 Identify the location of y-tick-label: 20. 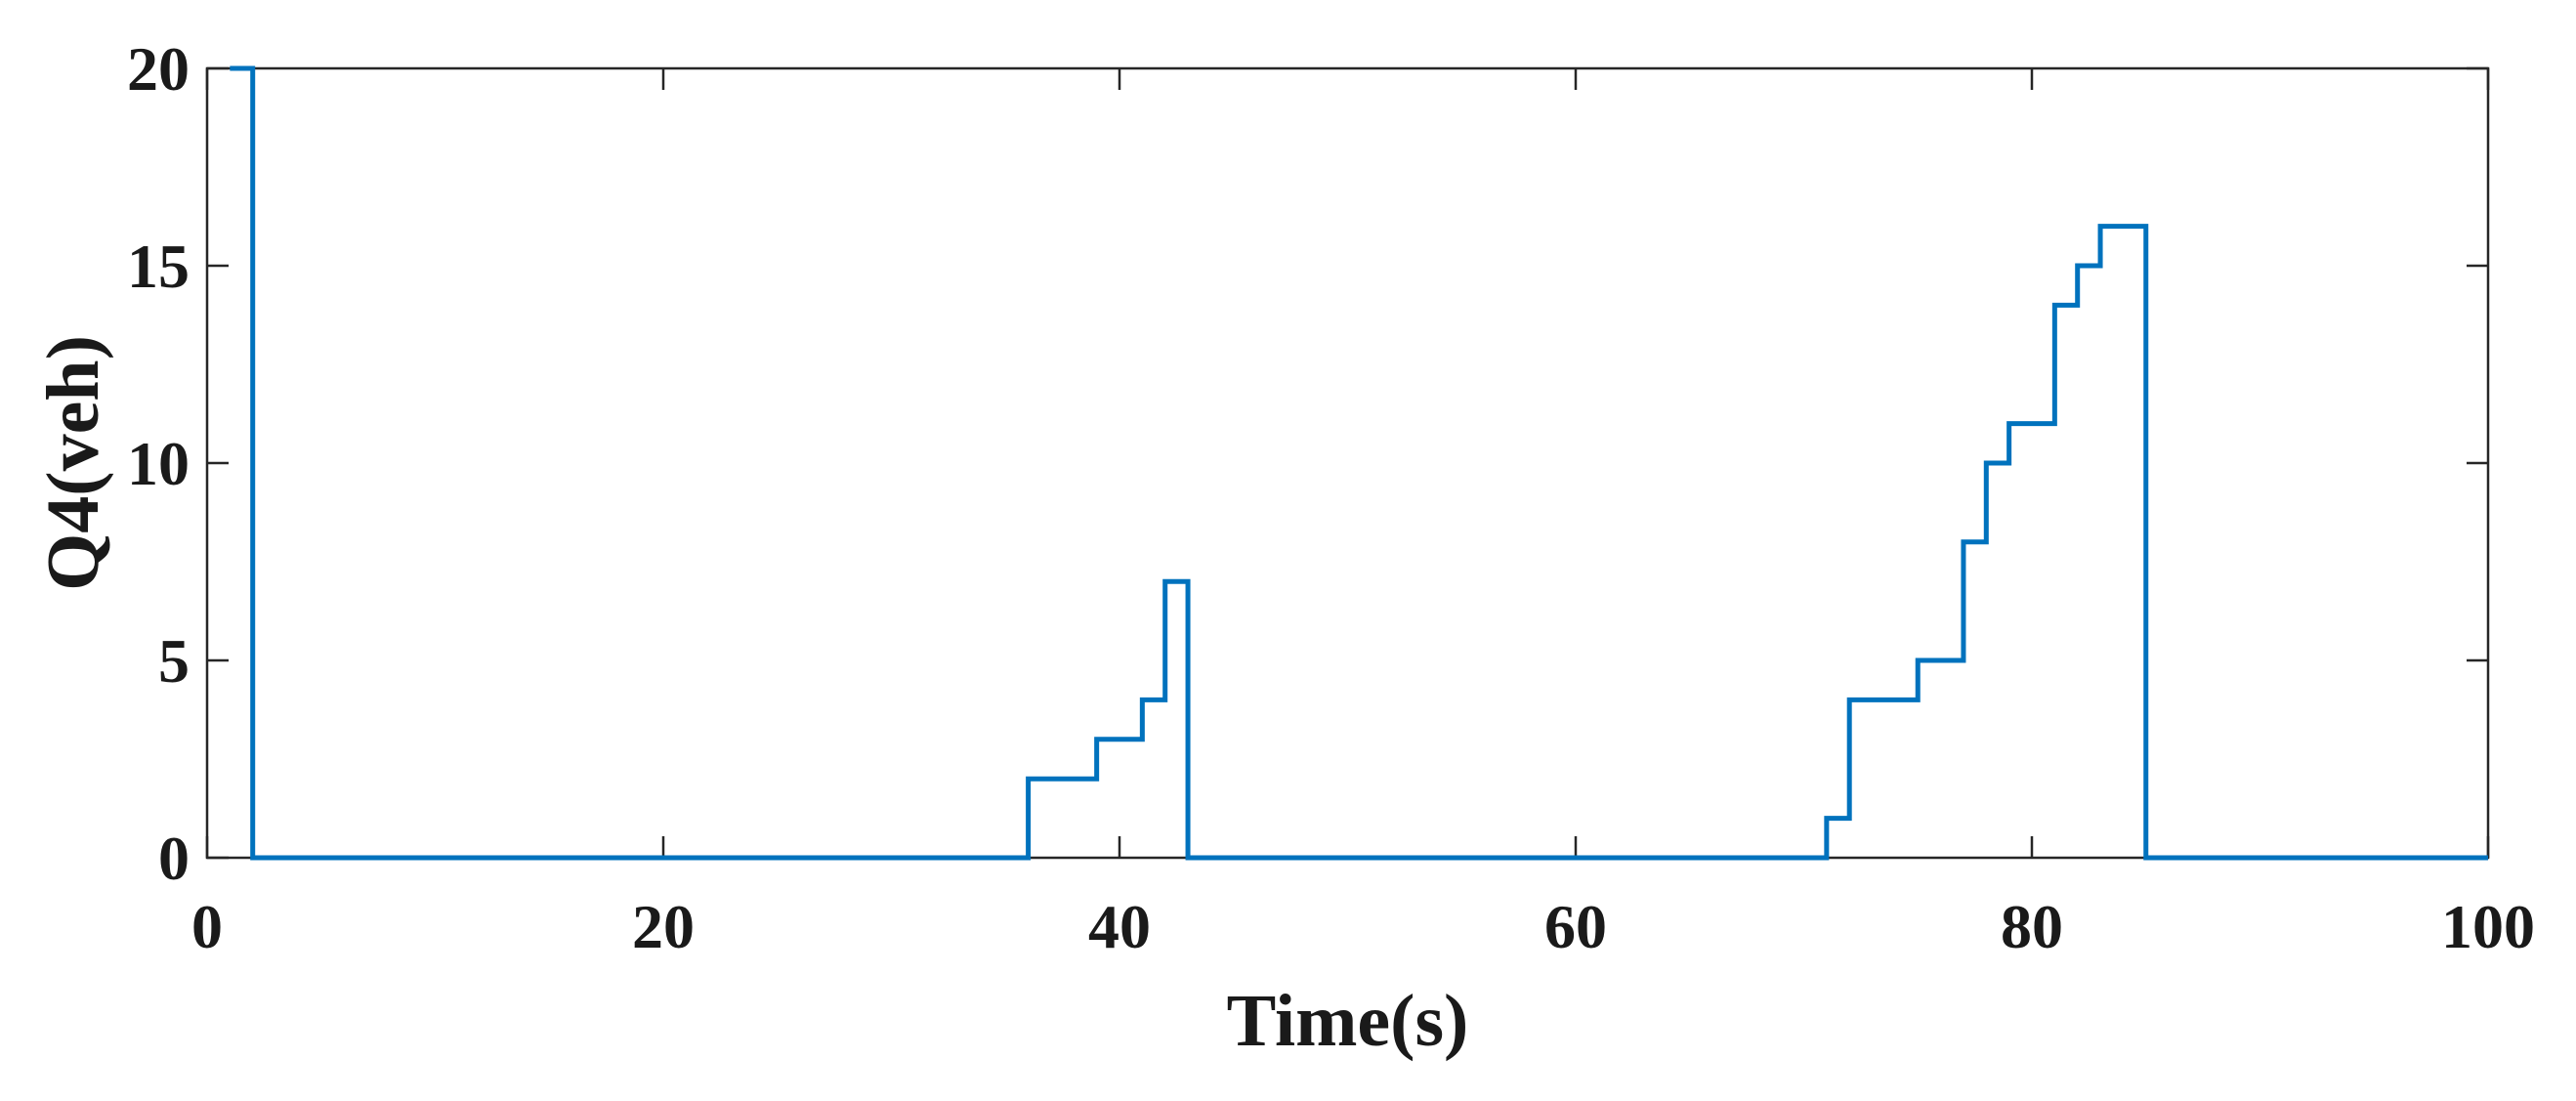
(158, 69).